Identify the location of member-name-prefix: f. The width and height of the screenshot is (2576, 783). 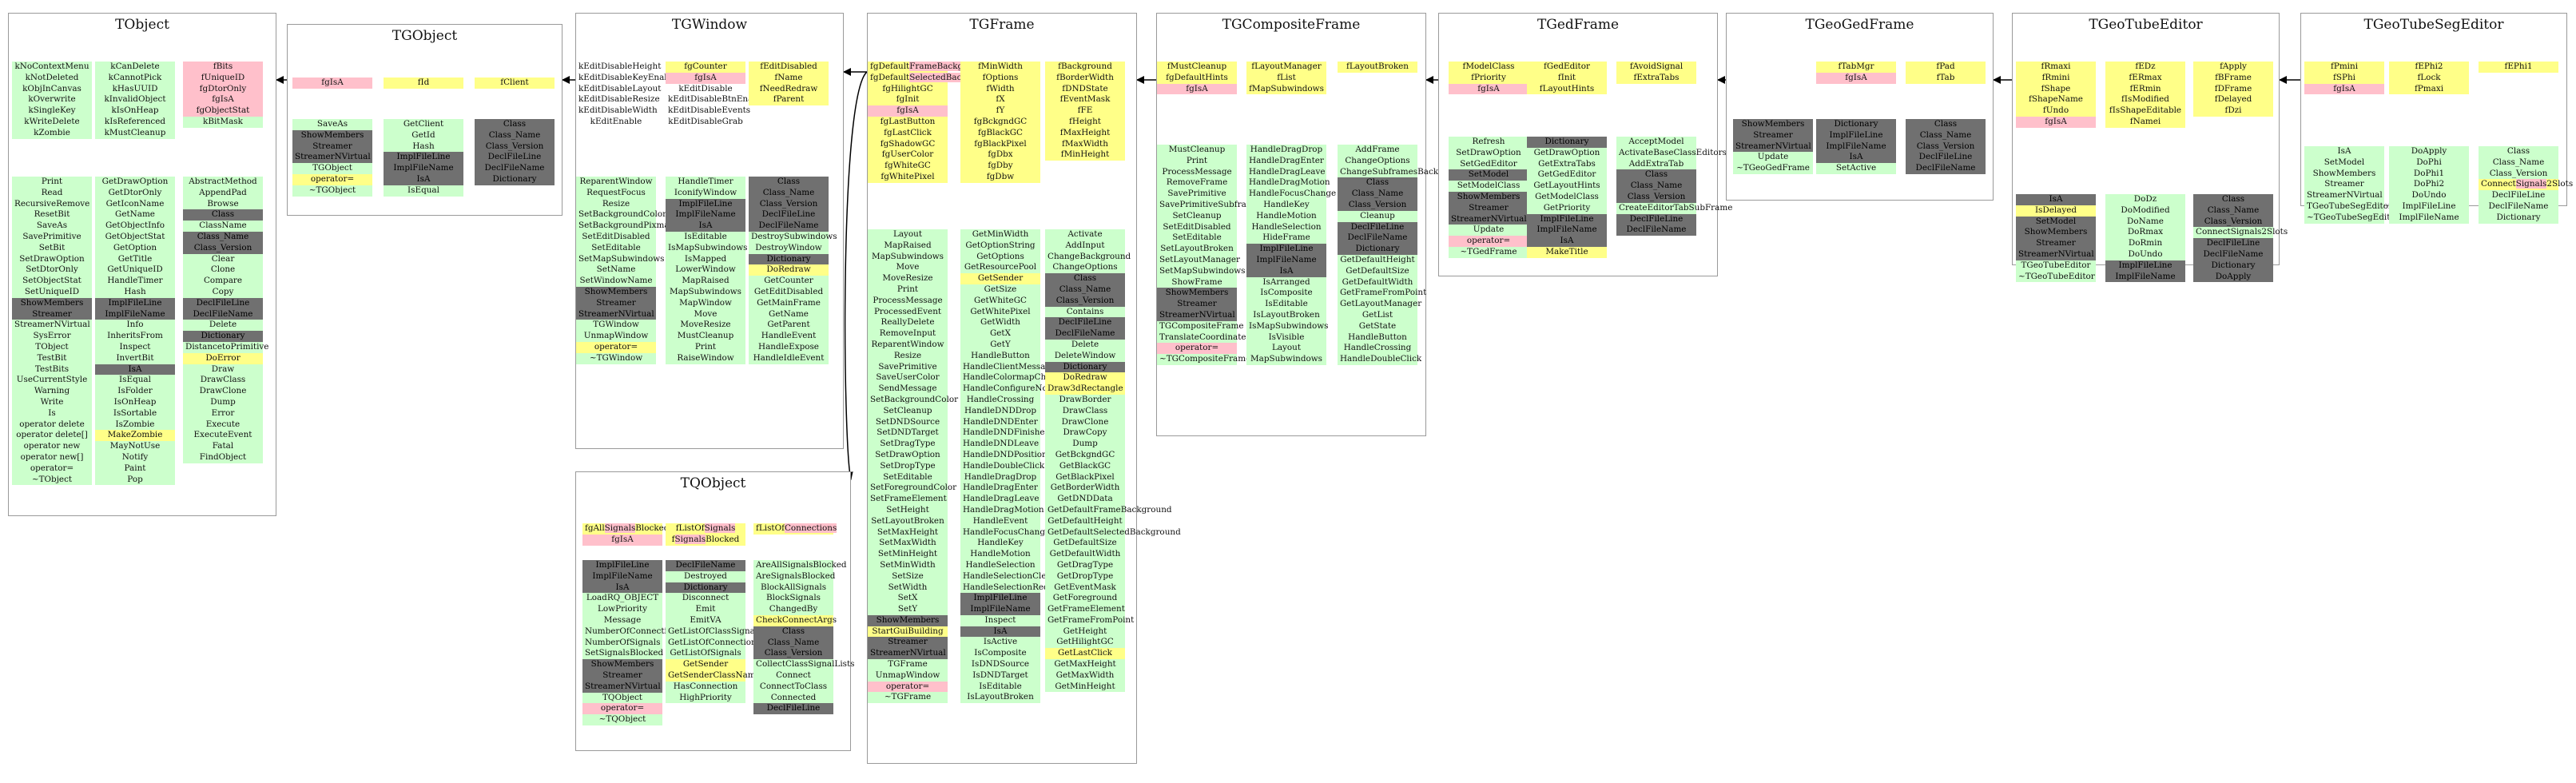
(673, 539).